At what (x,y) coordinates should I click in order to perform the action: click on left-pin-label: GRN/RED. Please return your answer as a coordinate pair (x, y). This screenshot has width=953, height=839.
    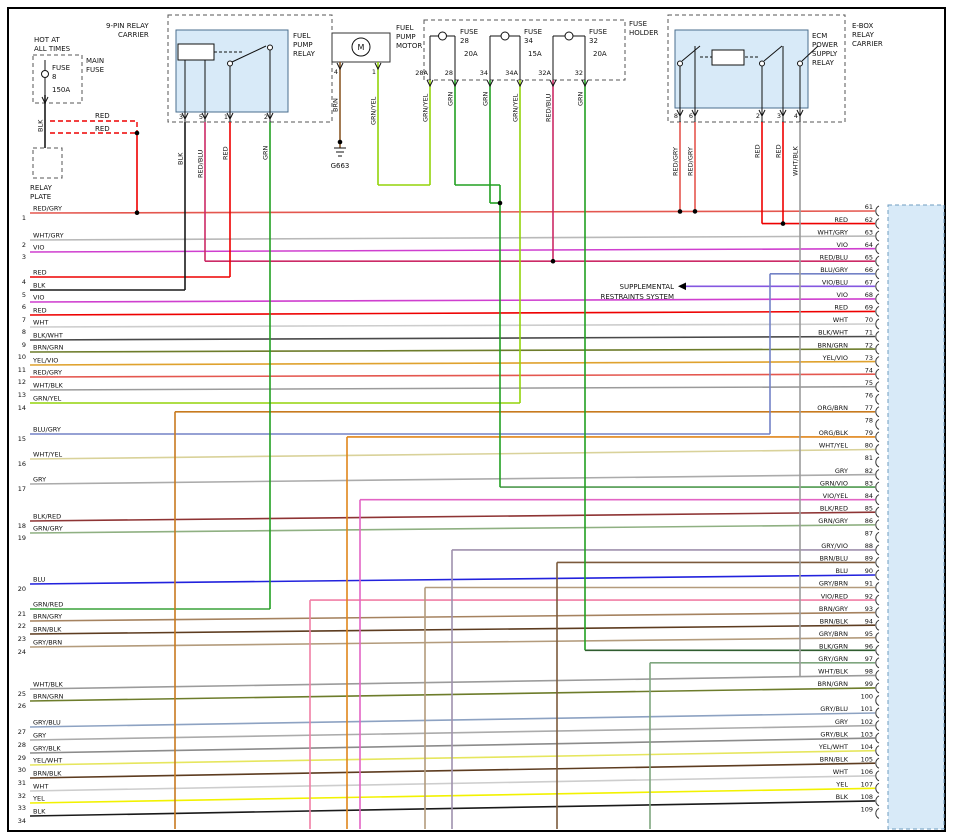
    Looking at the image, I should click on (48, 605).